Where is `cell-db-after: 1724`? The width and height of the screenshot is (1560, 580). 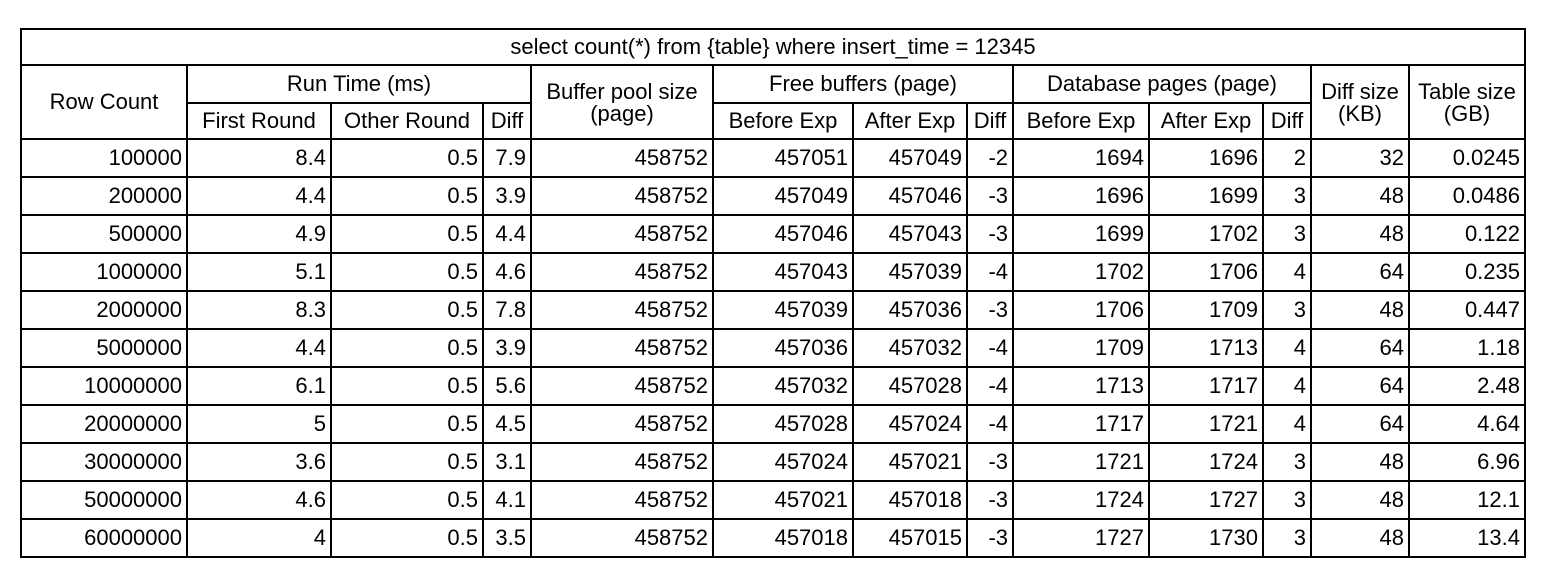
cell-db-after: 1724 is located at coordinates (1206, 462).